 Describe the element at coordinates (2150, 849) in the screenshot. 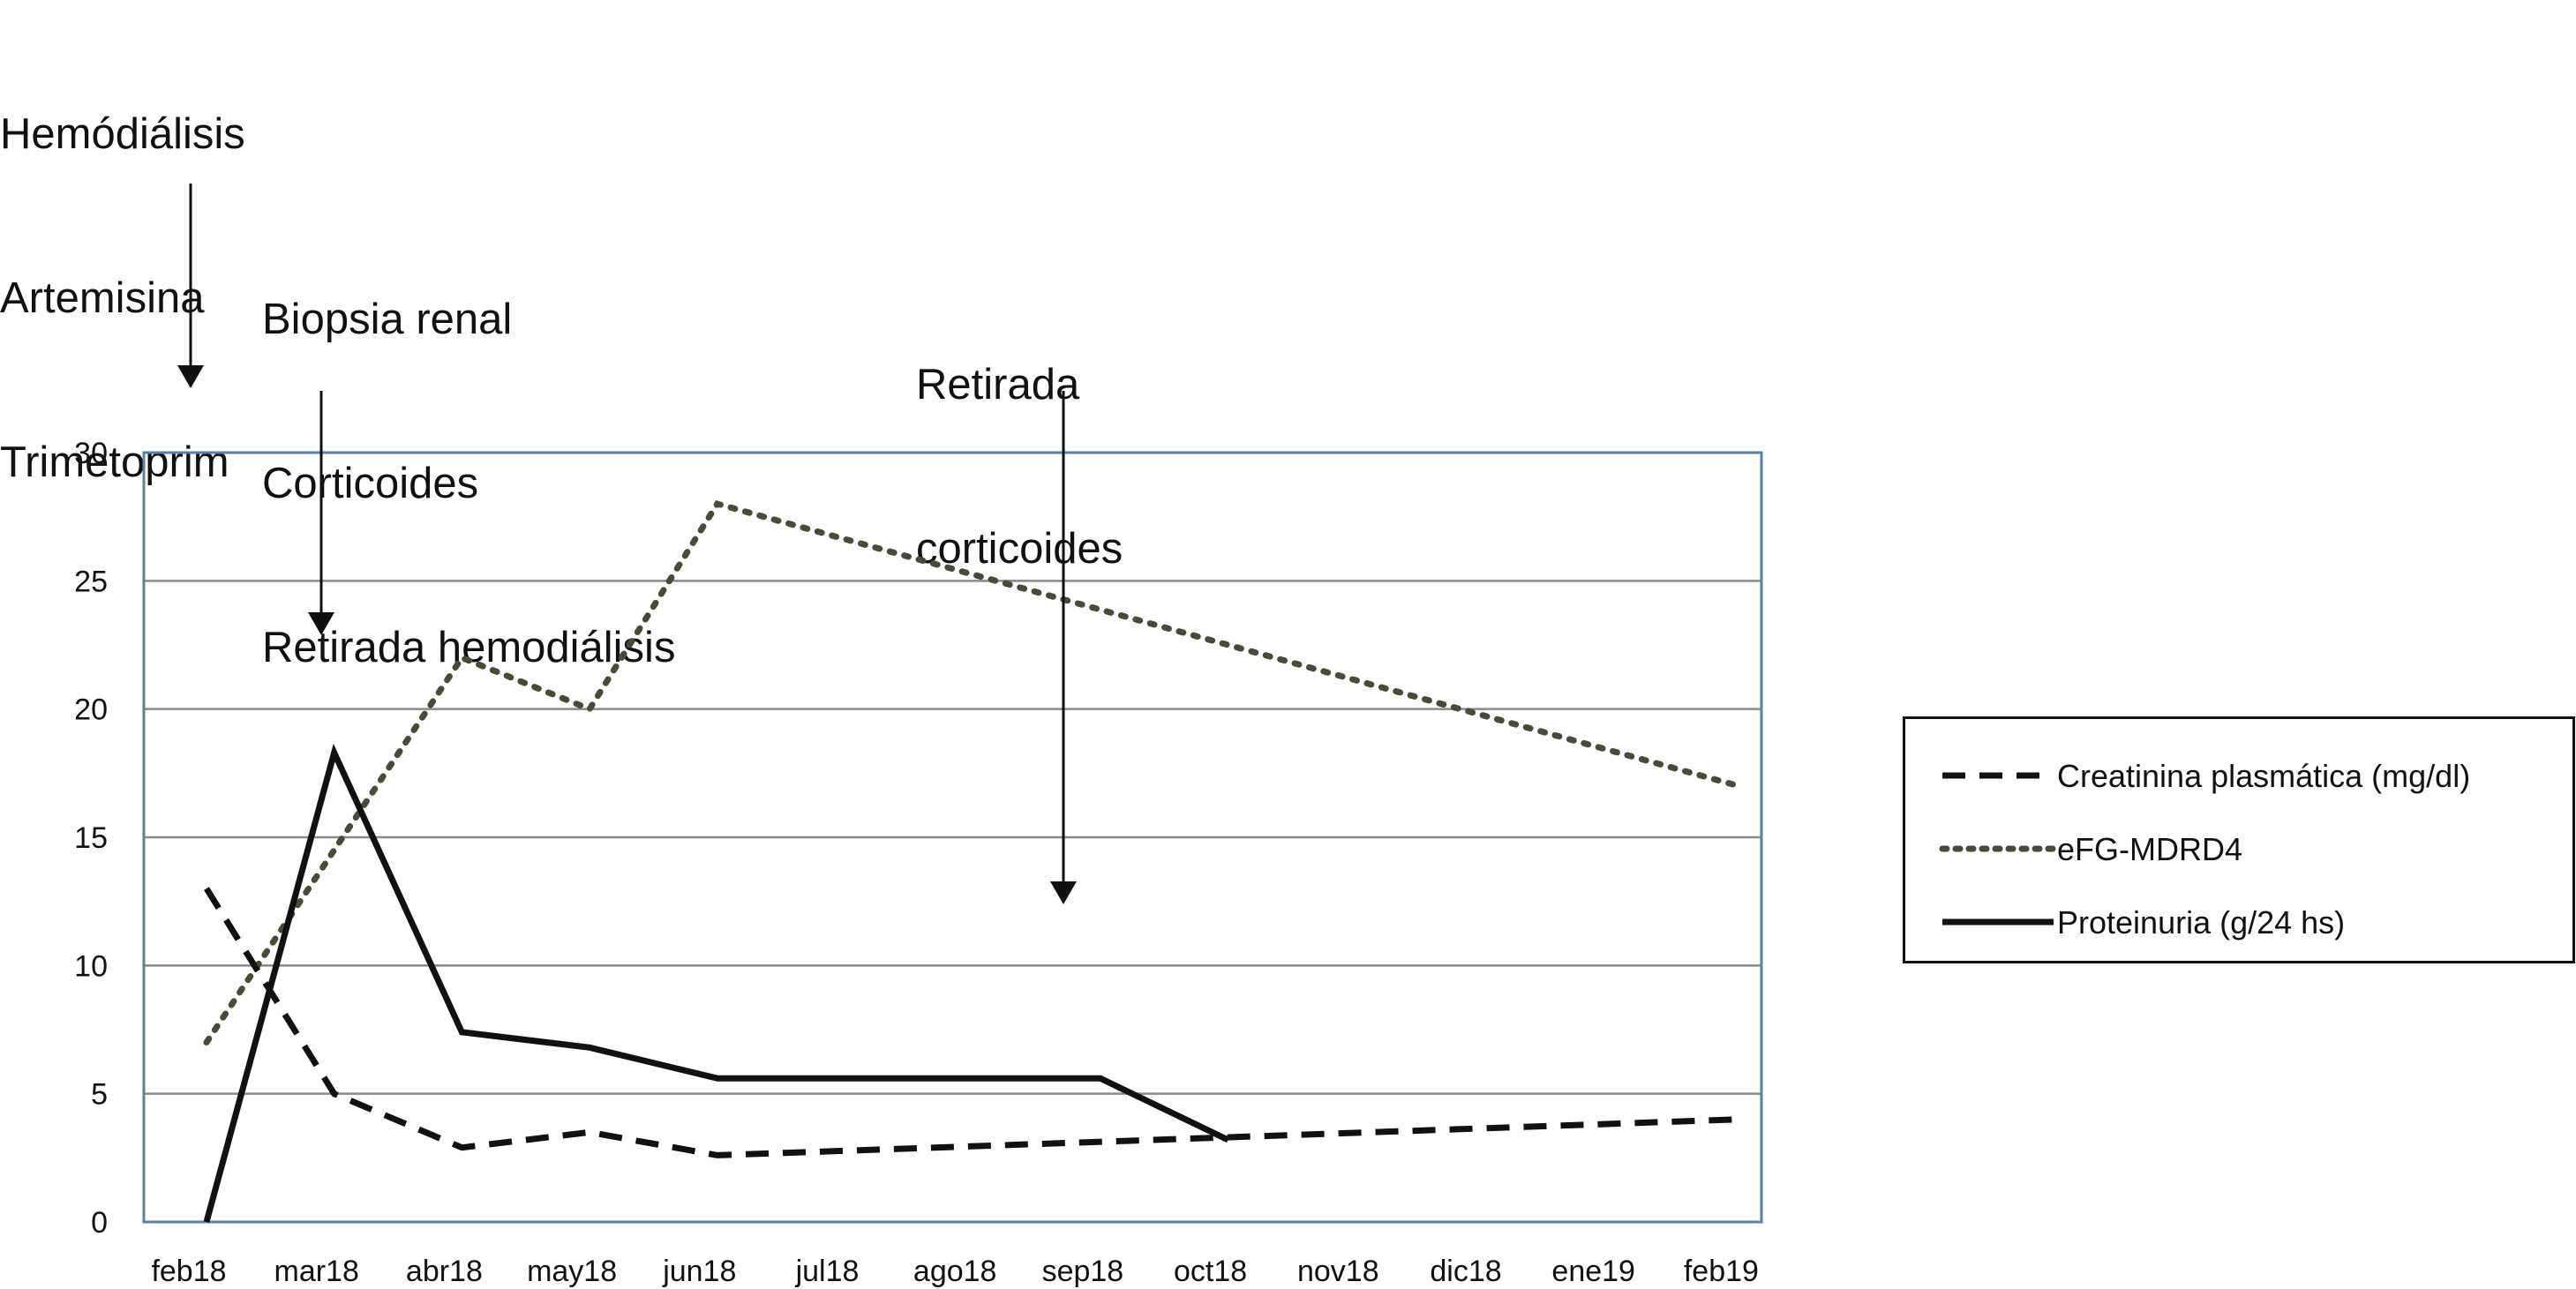

I see `legend-label: eFG-MDRD4` at that location.